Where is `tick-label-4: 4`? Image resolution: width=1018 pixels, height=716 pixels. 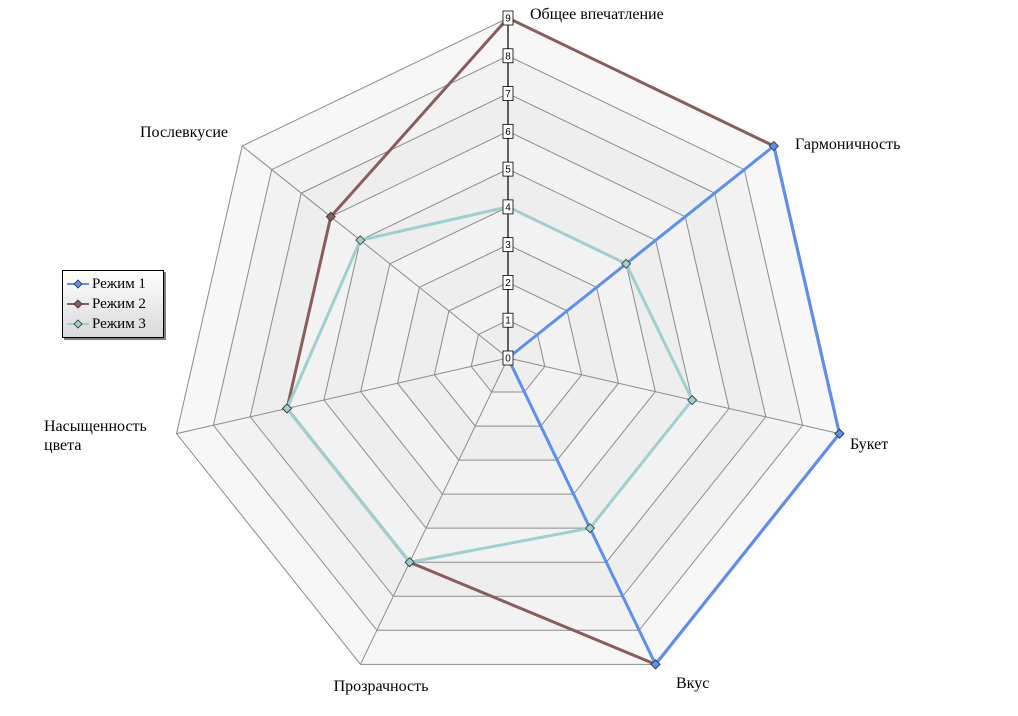 tick-label-4: 4 is located at coordinates (508, 207).